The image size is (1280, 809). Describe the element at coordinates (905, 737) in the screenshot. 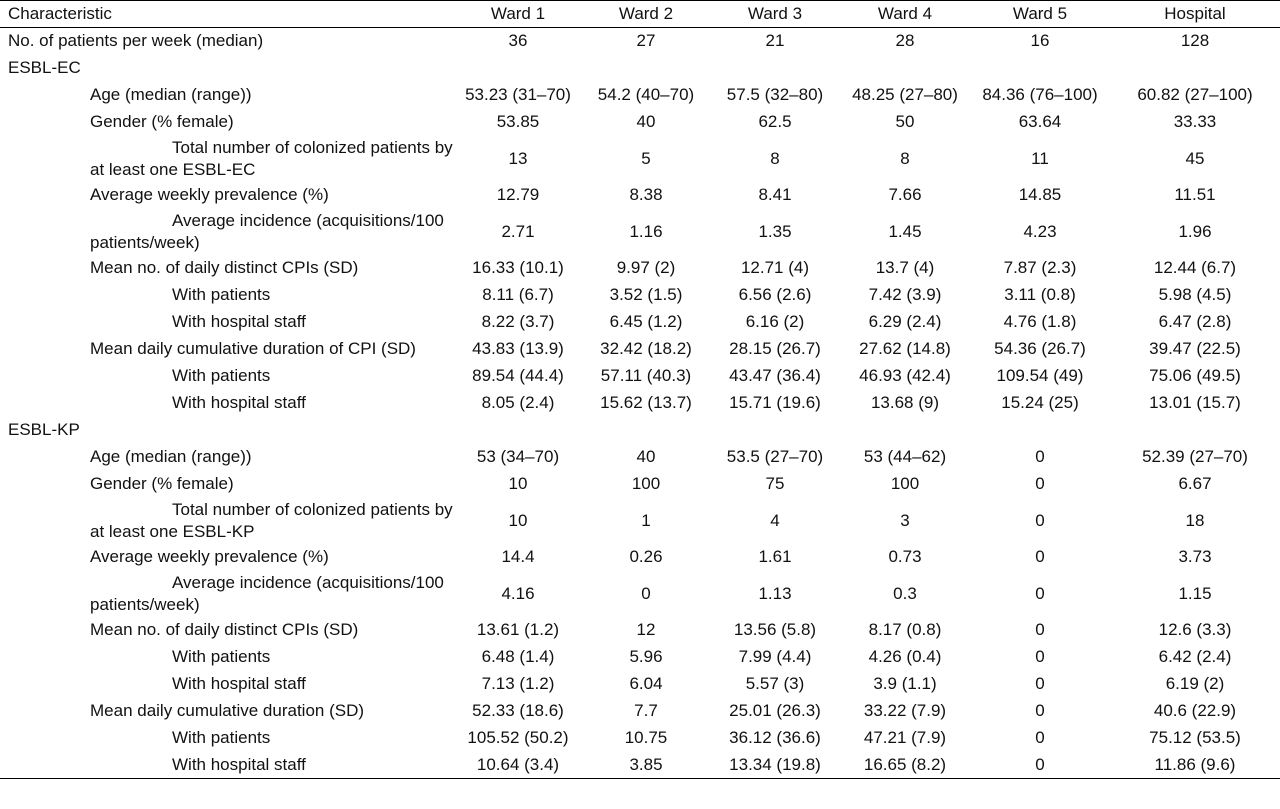

I see `cell-ward-4: 47.21 (7.9)` at that location.